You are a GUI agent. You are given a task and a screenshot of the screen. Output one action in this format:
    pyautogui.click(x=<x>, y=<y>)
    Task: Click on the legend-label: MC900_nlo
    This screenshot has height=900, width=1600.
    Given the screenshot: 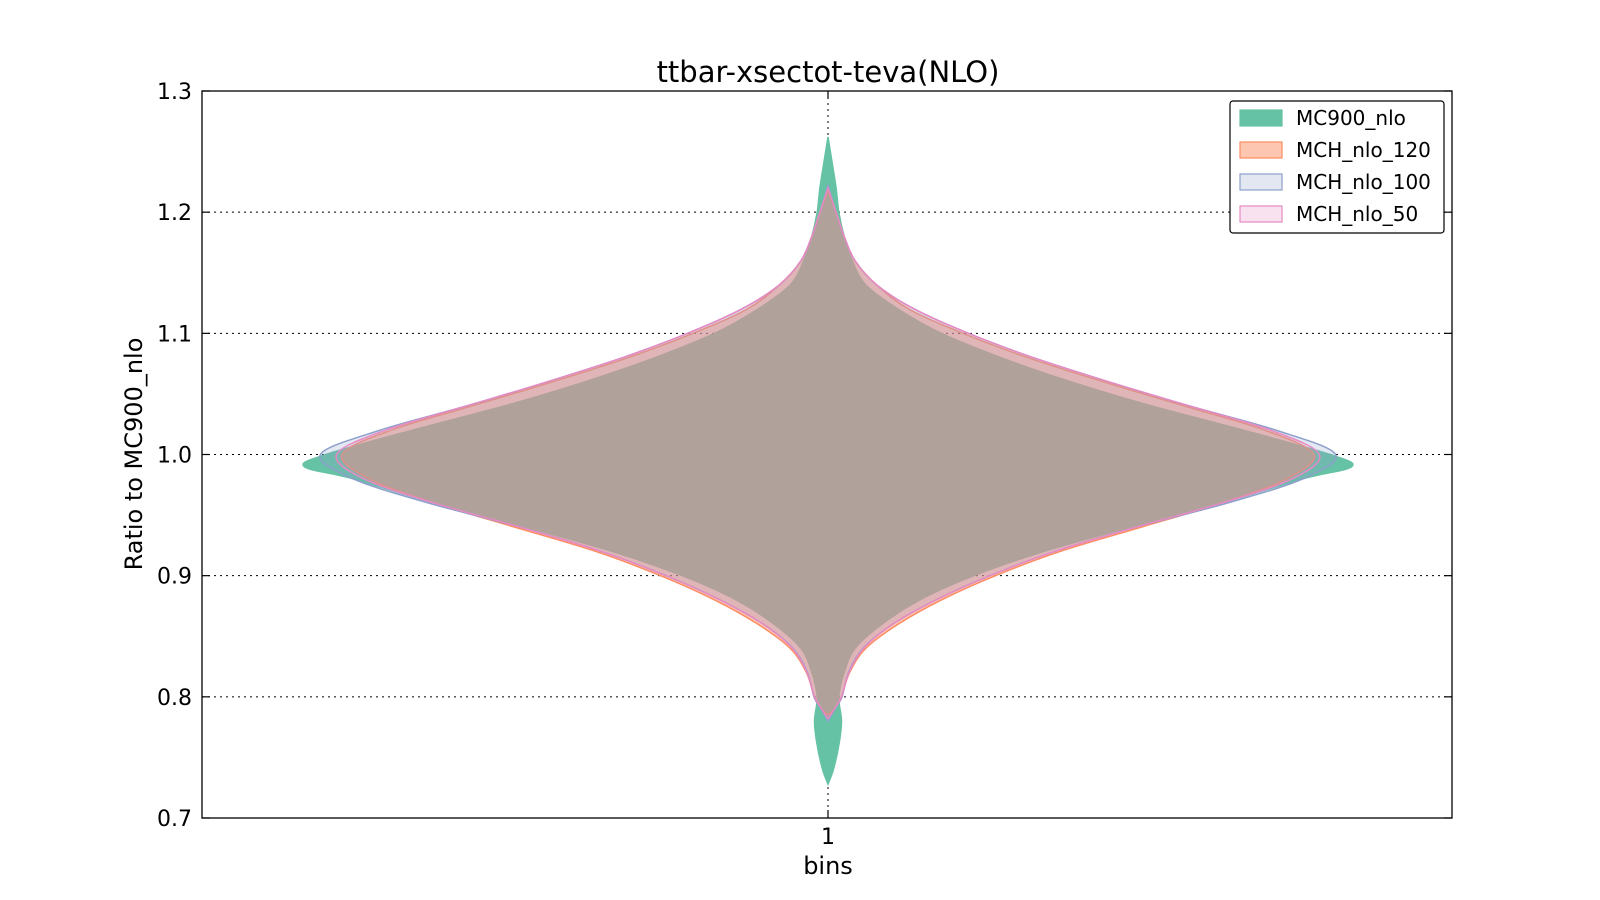 What is the action you would take?
    pyautogui.click(x=1351, y=118)
    